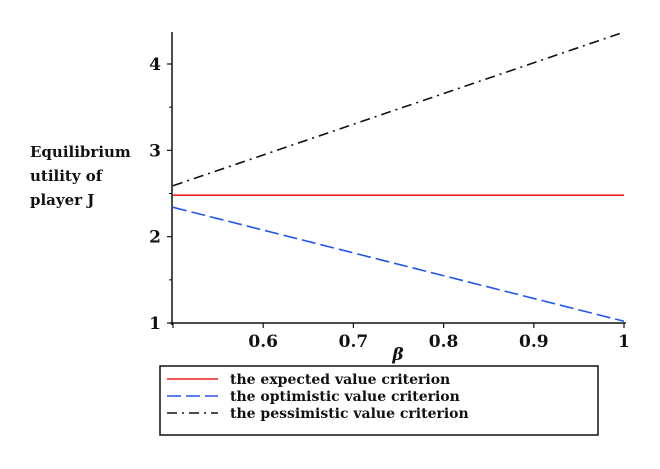  I want to click on legend-label: the optimistic value criterion, so click(345, 397).